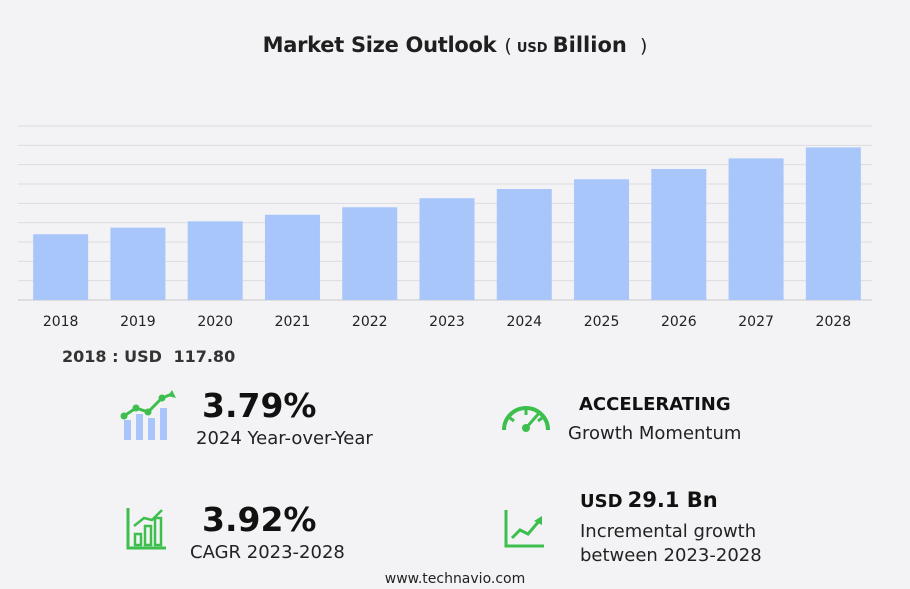 The height and width of the screenshot is (589, 910). Describe the element at coordinates (524, 244) in the screenshot. I see `bar-2024` at that location.